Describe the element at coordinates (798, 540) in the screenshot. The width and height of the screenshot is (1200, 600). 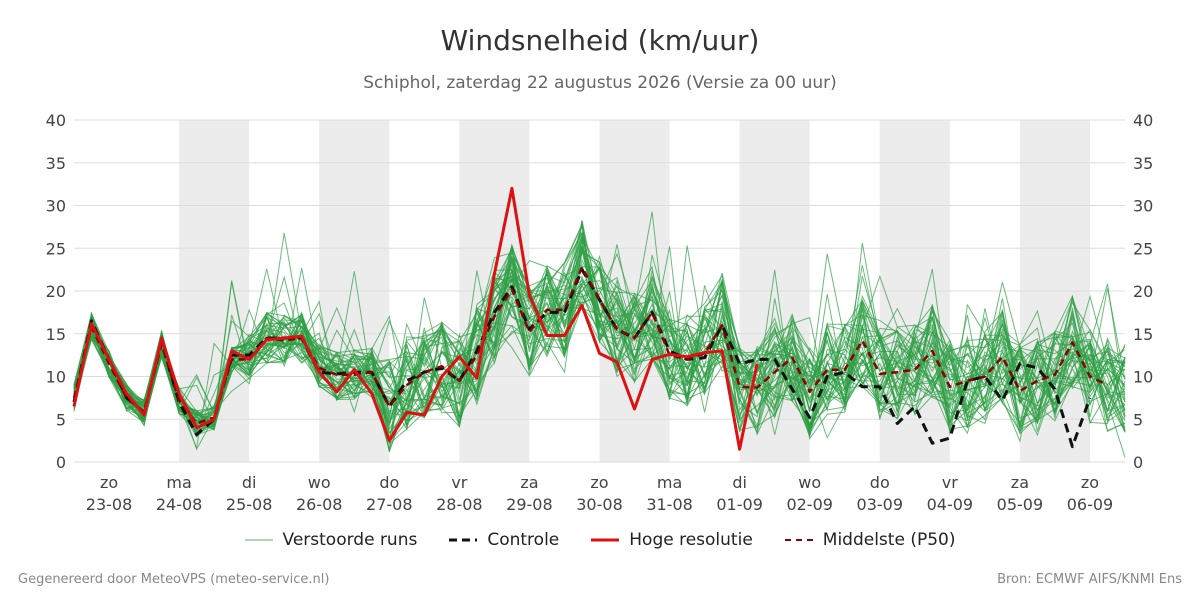
I see `legend-median-swatch` at that location.